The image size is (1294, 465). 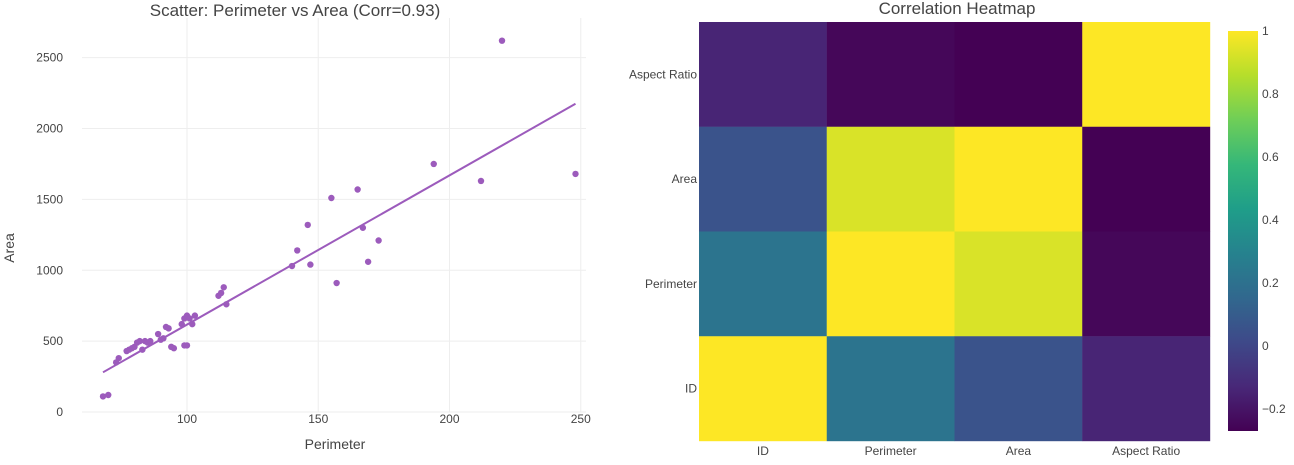 What do you see at coordinates (891, 451) in the screenshot?
I see `heatmap-x-tick-label: Perimeter` at bounding box center [891, 451].